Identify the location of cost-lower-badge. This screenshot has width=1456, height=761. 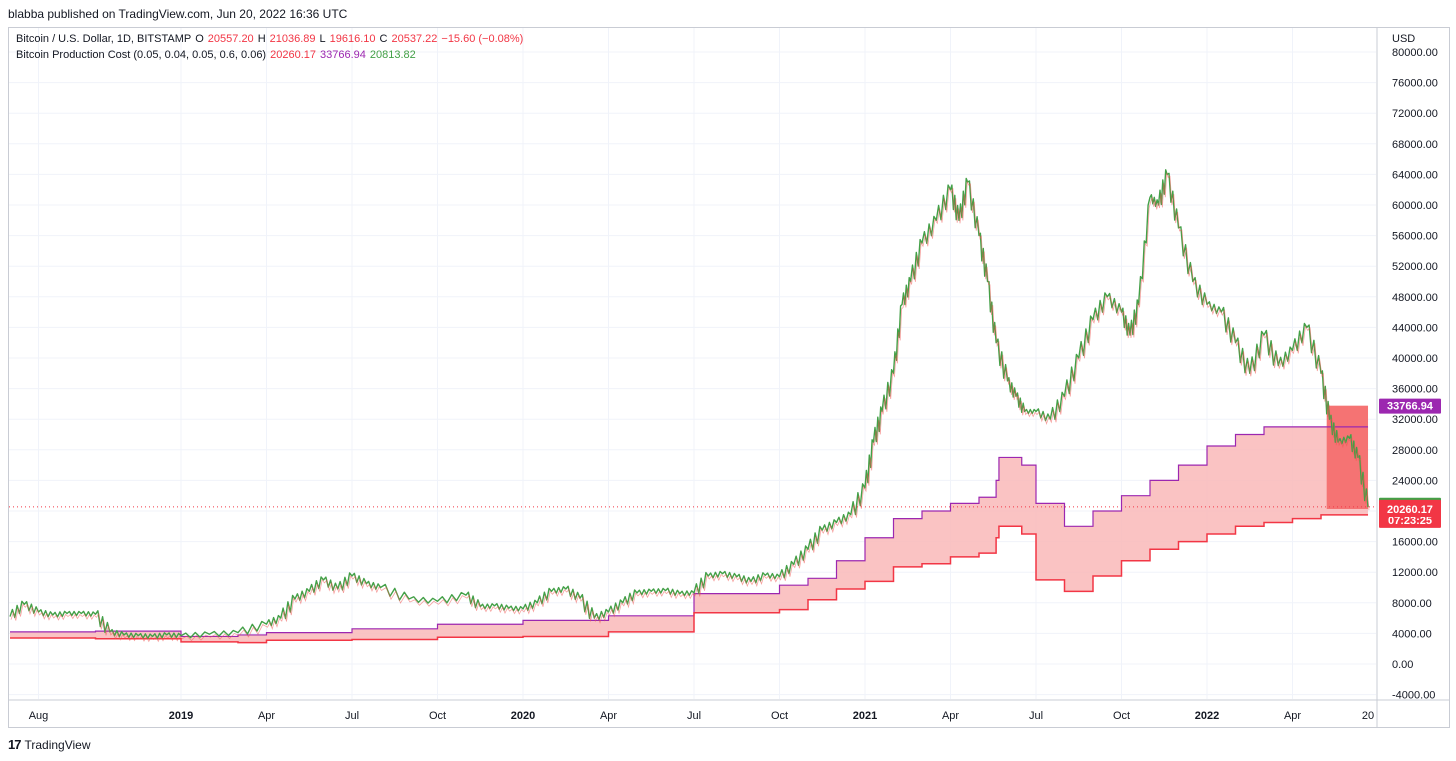
(1410, 510).